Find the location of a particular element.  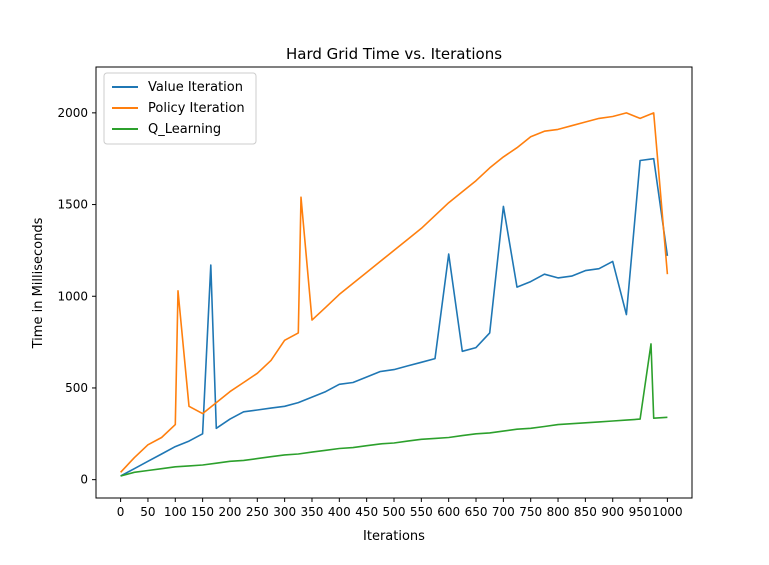

y-tick-label-4: 2000 is located at coordinates (72, 113).